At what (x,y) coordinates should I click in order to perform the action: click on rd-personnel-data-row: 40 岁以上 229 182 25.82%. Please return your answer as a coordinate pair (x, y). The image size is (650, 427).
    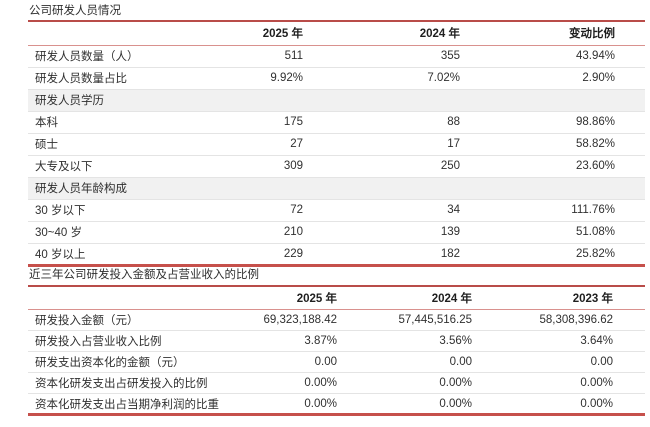
    Looking at the image, I should click on (336, 254).